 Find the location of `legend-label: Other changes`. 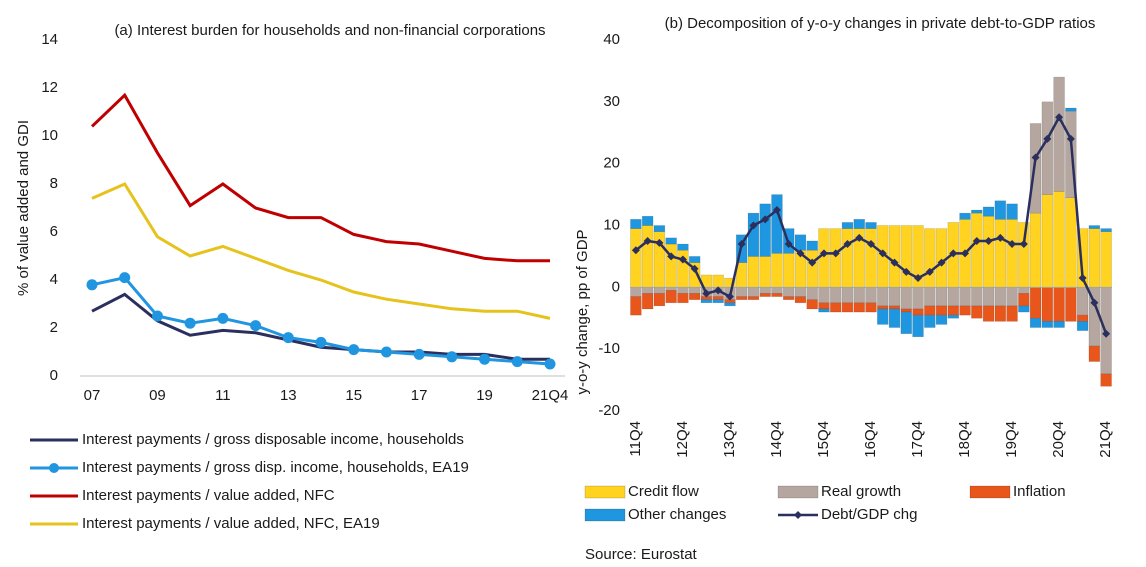

legend-label: Other changes is located at coordinates (677, 514).